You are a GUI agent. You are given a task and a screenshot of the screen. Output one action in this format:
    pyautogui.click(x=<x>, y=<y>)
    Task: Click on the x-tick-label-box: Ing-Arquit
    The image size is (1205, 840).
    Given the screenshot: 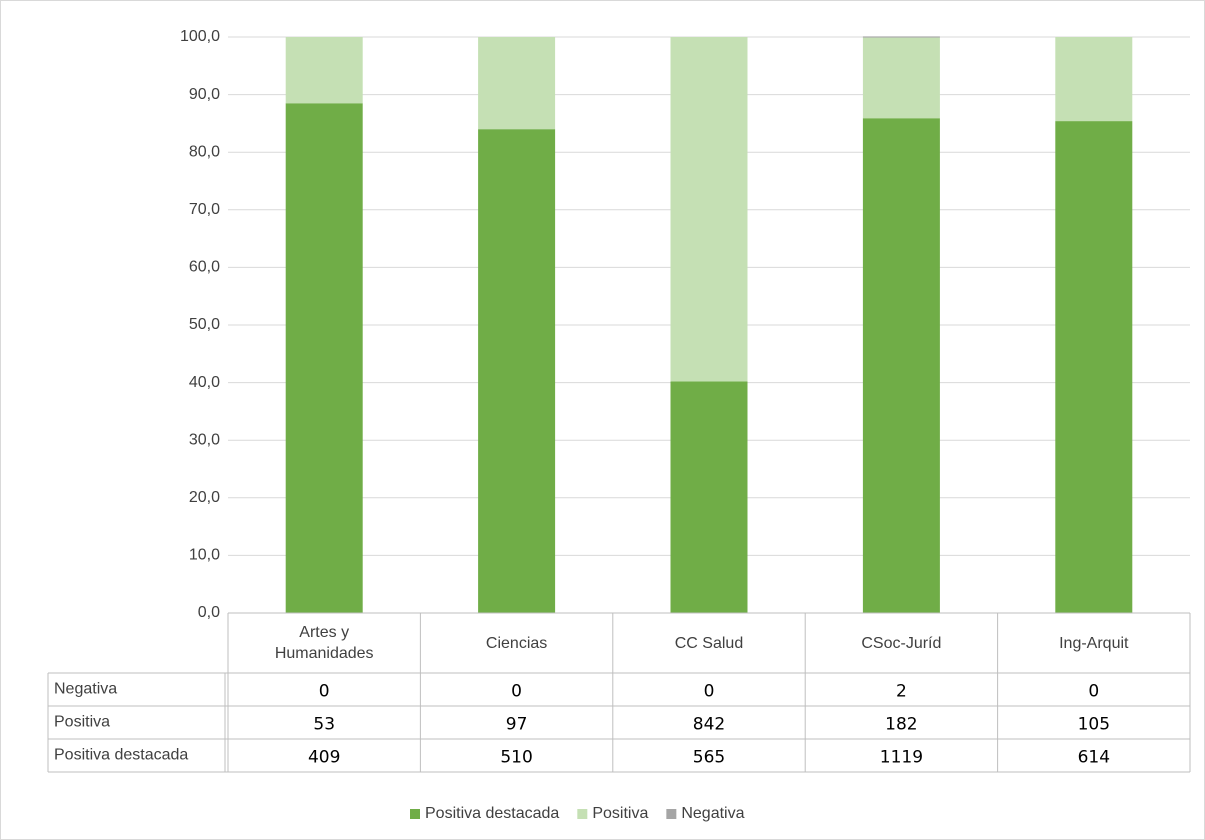 What is the action you would take?
    pyautogui.click(x=1094, y=643)
    